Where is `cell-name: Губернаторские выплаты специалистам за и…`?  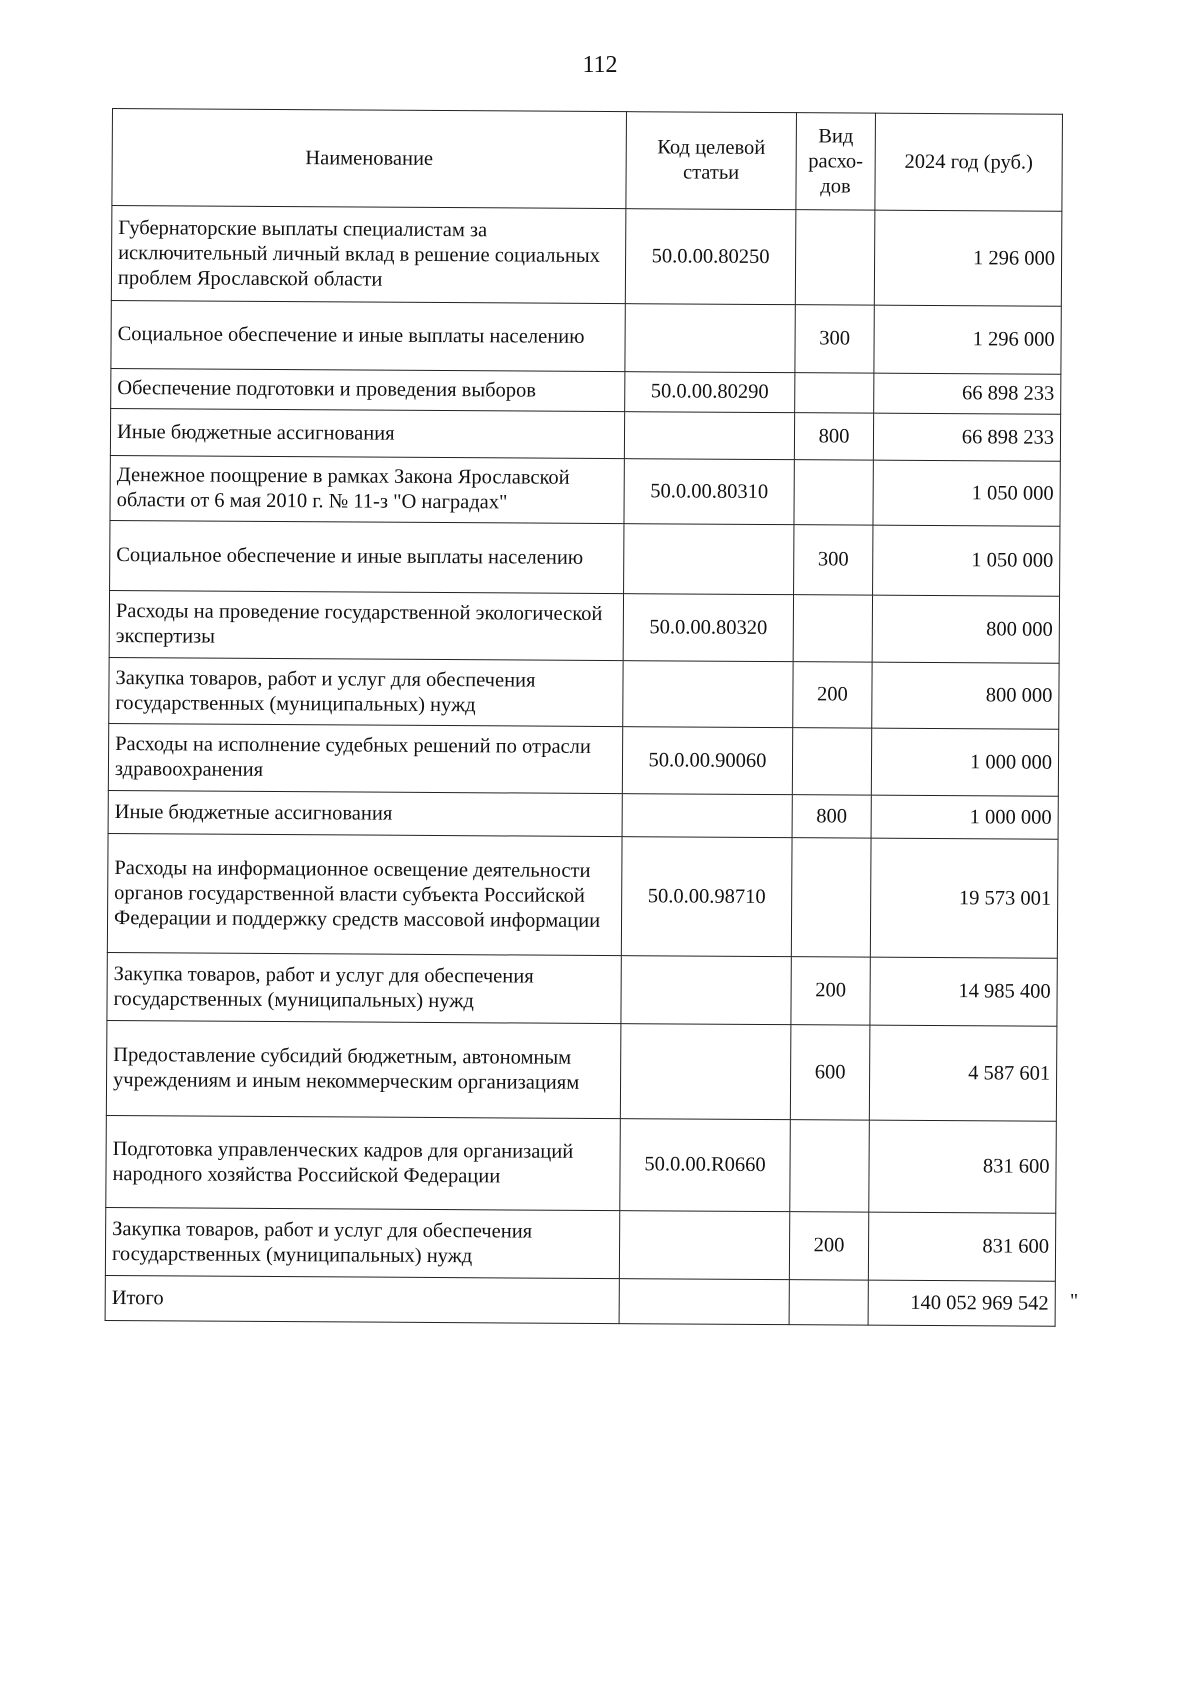 cell-name: Губернаторские выплаты специалистам за и… is located at coordinates (368, 254).